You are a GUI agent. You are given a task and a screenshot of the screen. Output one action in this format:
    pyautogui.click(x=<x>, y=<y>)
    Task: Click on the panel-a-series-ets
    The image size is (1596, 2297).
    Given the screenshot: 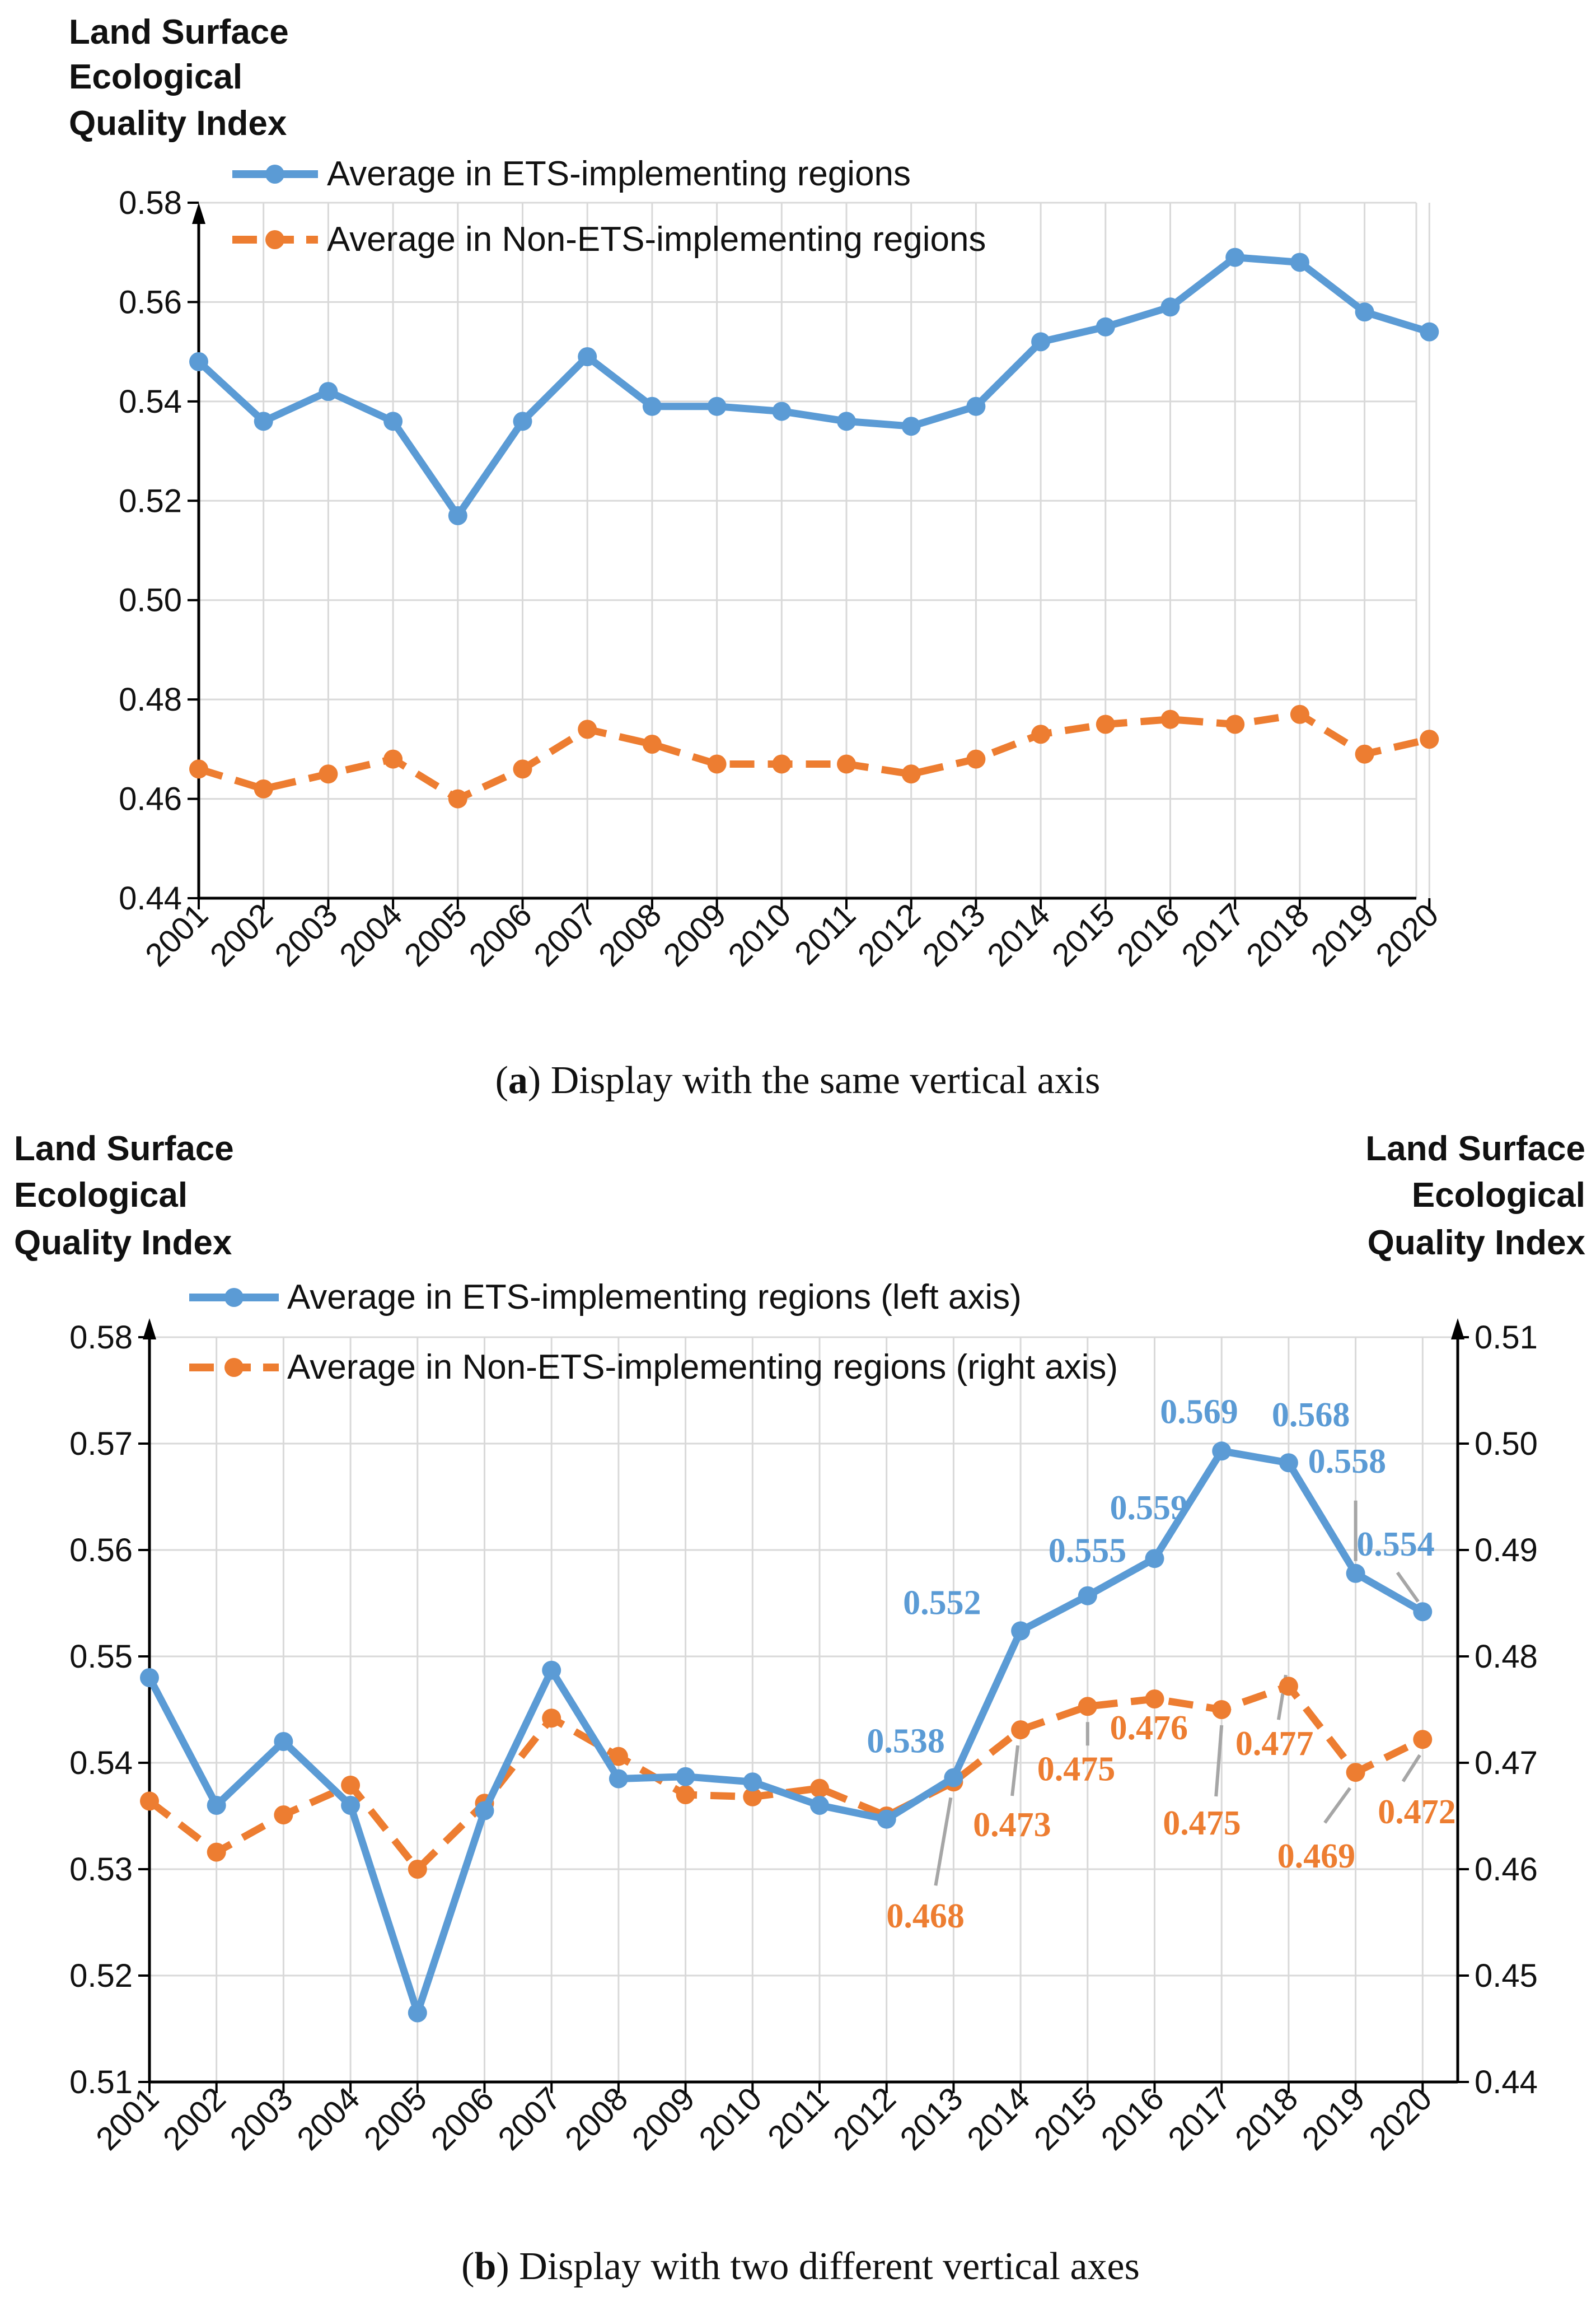 What is the action you would take?
    pyautogui.click(x=814, y=386)
    